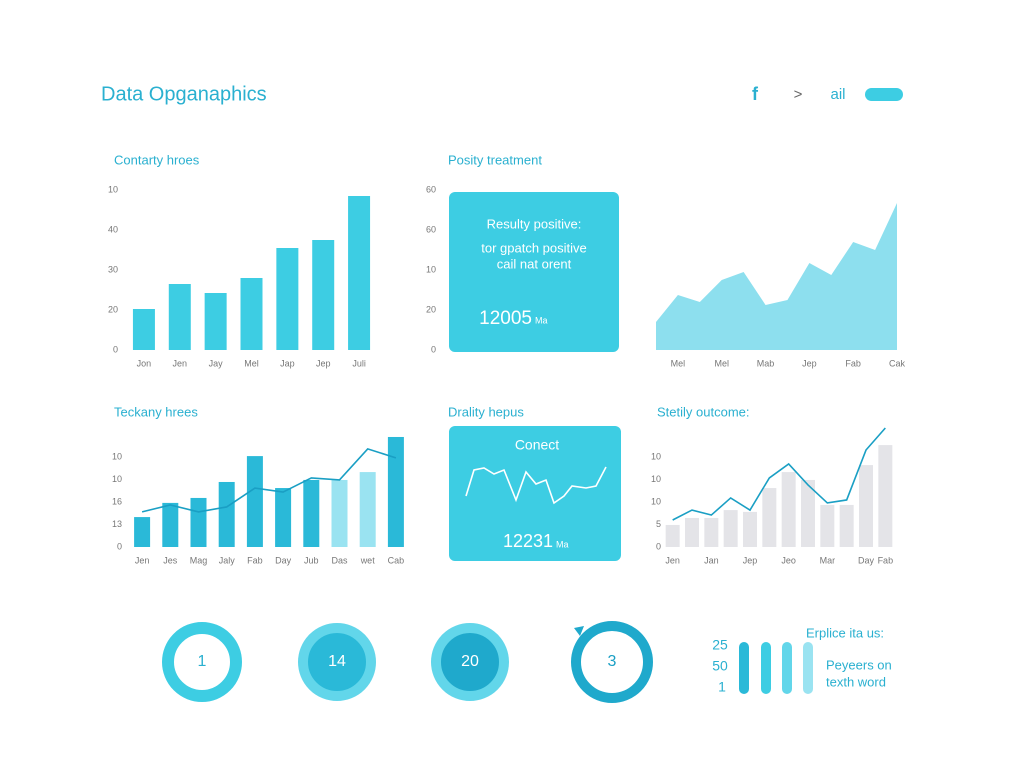 The image size is (1024, 773). Describe the element at coordinates (766, 363) in the screenshot. I see `x-tick-label: Mab` at that location.